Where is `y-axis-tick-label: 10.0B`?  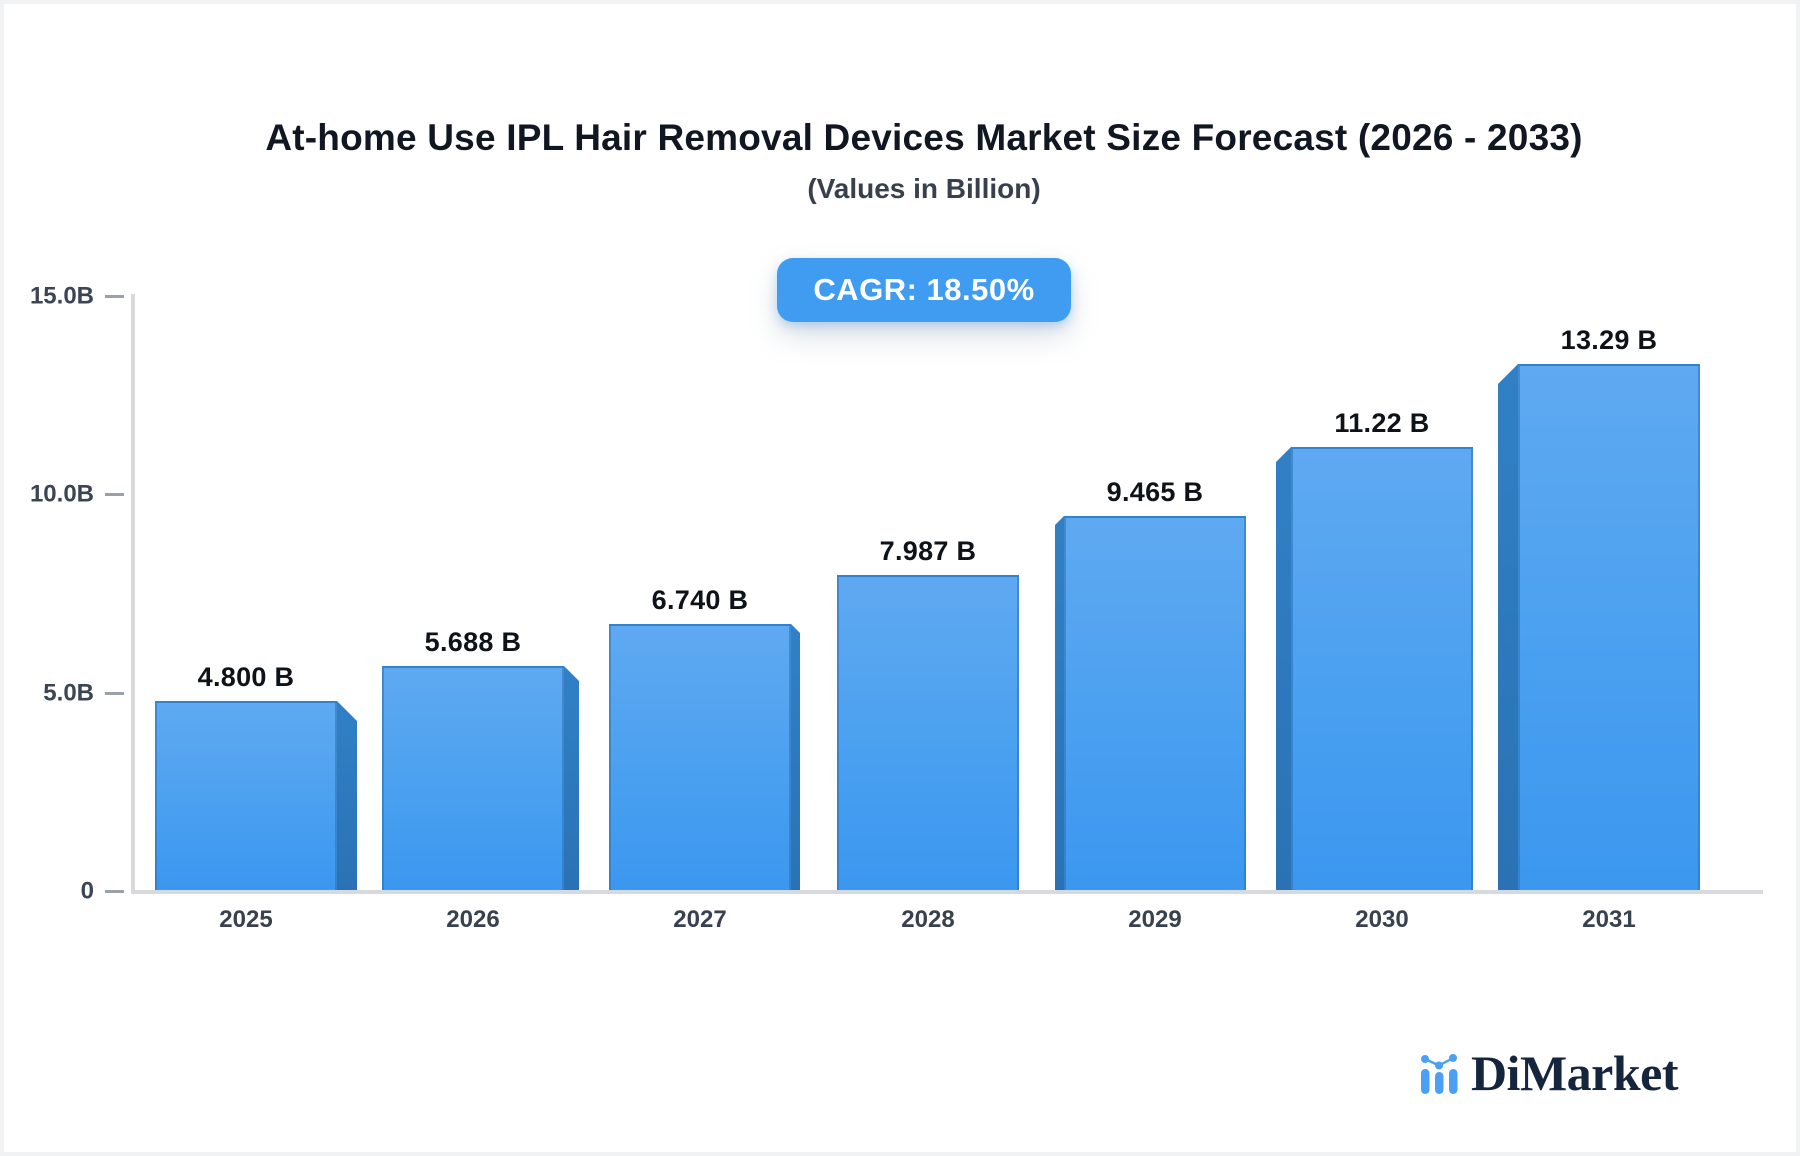 y-axis-tick-label: 10.0B is located at coordinates (61, 494).